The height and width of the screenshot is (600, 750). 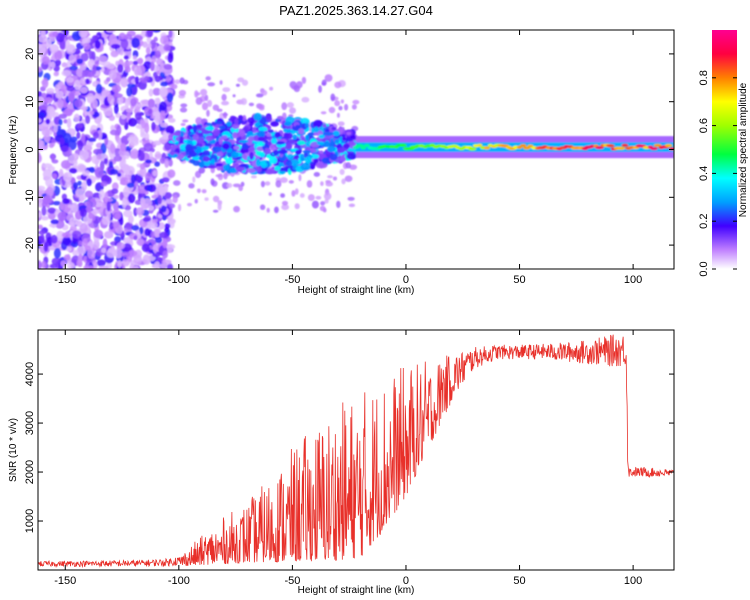 What do you see at coordinates (704, 268) in the screenshot?
I see `colorbar-tick-label: 0.0` at bounding box center [704, 268].